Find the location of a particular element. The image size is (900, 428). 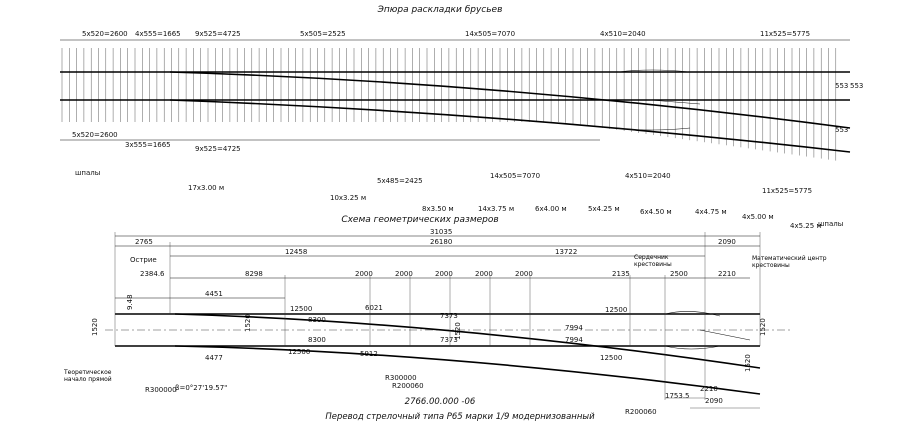

label: β=0°27'19.57" is located at coordinates (201, 388).